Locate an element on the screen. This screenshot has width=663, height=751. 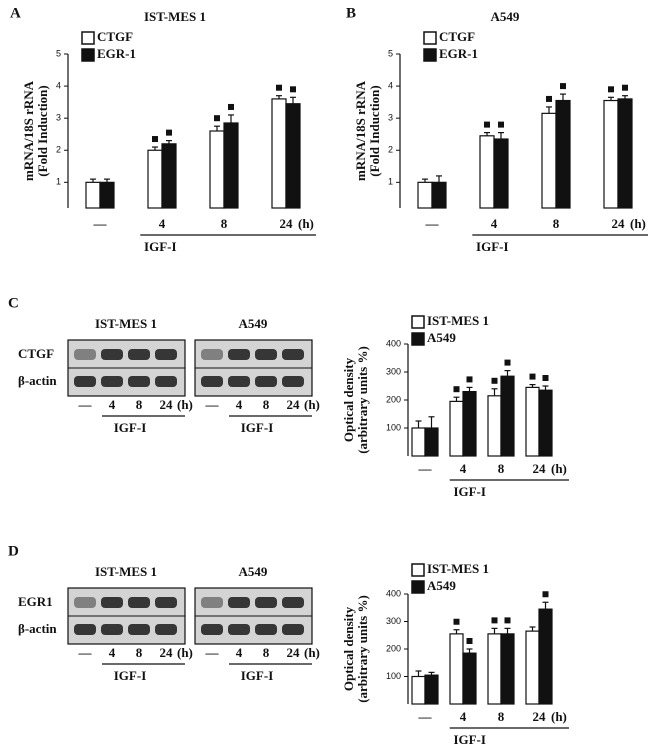
blot-treatment: IGF-I is located at coordinates (257, 675).